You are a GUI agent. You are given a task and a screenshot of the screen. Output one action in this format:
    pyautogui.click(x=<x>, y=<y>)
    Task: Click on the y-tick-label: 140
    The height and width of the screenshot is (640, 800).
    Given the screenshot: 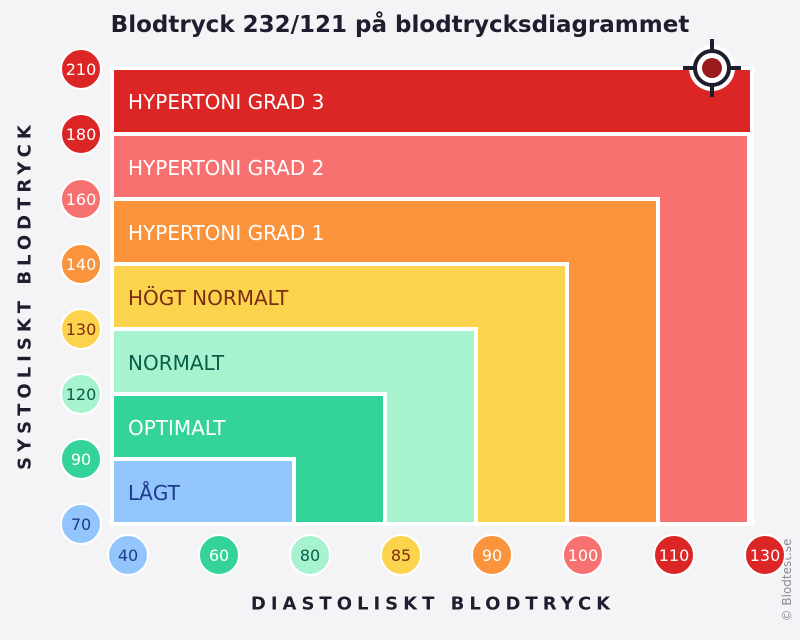 What is the action you would take?
    pyautogui.click(x=81, y=264)
    